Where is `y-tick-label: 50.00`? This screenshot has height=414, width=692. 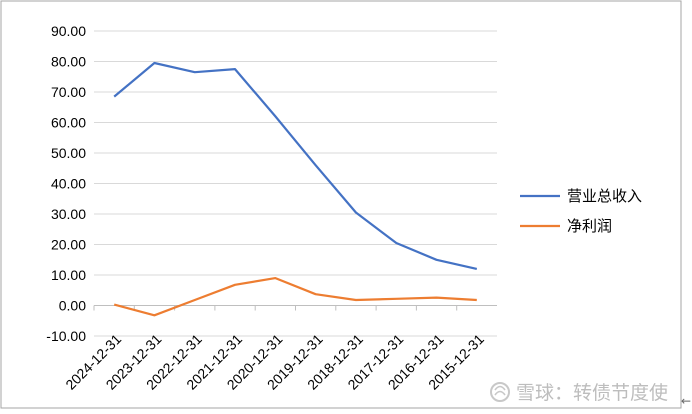
y-tick-label: 50.00 is located at coordinates (68, 153).